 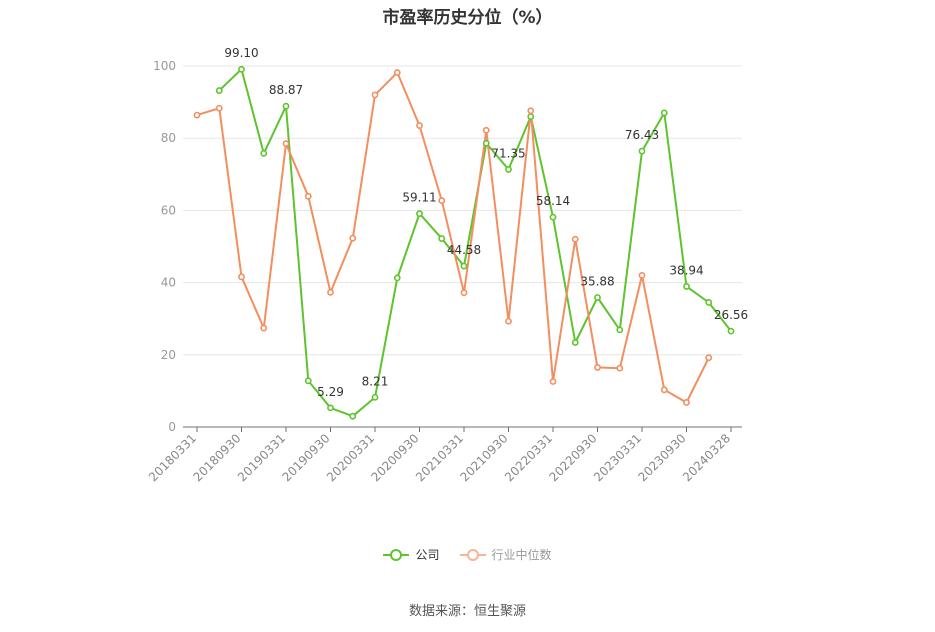 I want to click on y-tick-label: 100, so click(x=164, y=66).